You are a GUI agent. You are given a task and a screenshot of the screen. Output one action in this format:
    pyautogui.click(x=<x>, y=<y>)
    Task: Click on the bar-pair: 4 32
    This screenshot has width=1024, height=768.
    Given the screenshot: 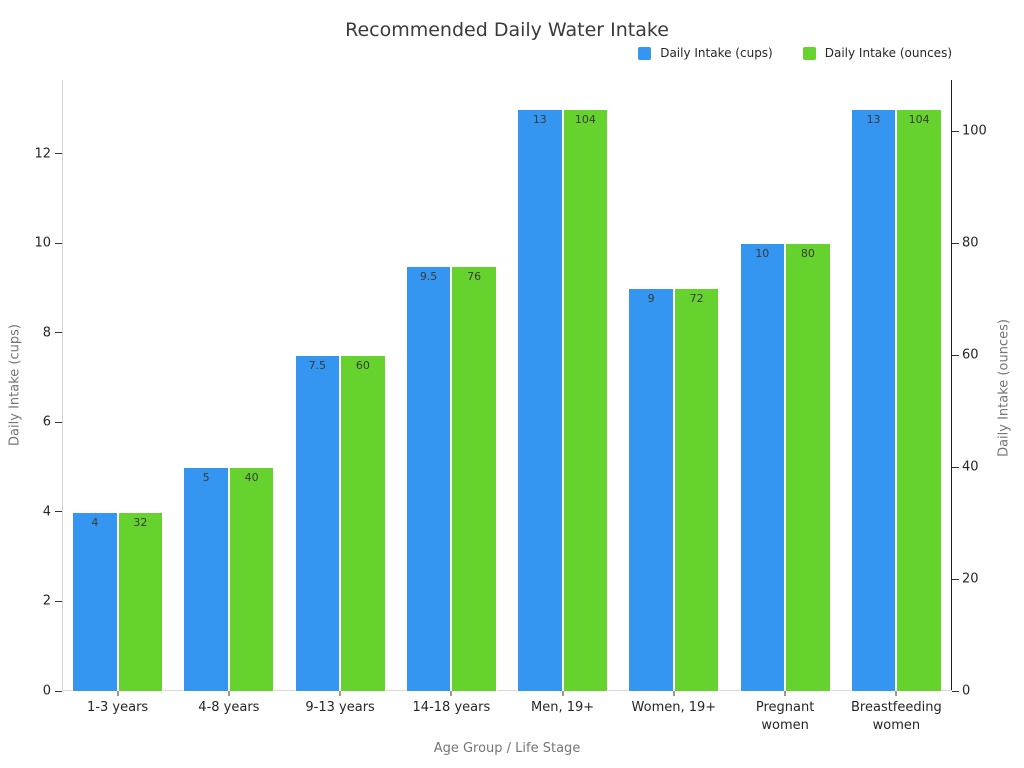 What is the action you would take?
    pyautogui.click(x=118, y=385)
    